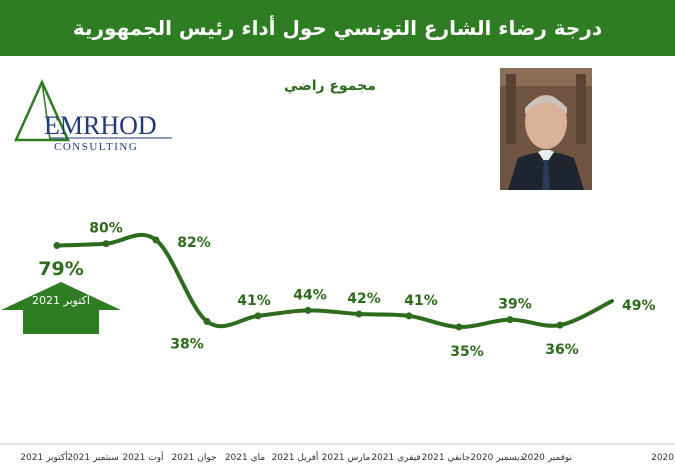 The image size is (675, 470). I want to click on data-label: 35%, so click(467, 352).